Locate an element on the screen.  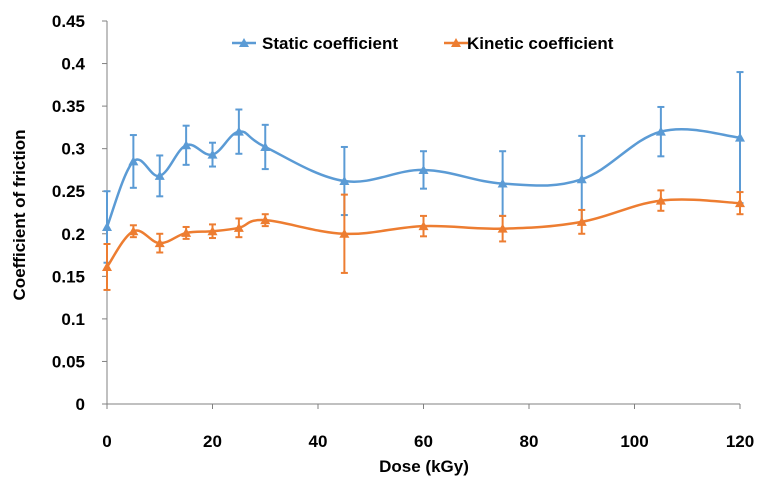
x-tick-label: 60 is located at coordinates (423, 441).